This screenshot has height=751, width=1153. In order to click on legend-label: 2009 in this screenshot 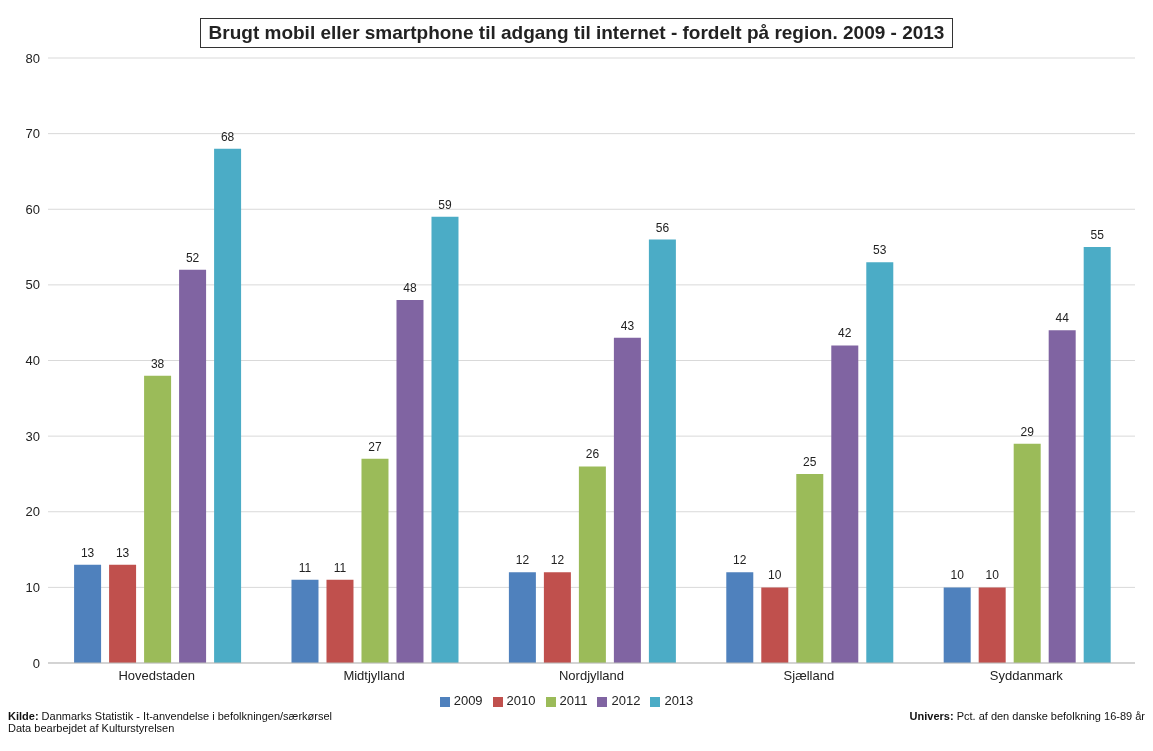, I will do `click(468, 700)`.